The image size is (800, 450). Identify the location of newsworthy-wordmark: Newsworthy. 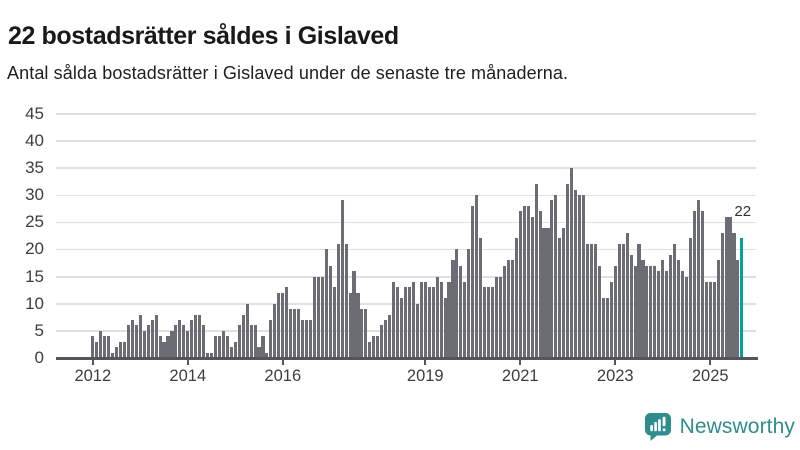
(737, 426).